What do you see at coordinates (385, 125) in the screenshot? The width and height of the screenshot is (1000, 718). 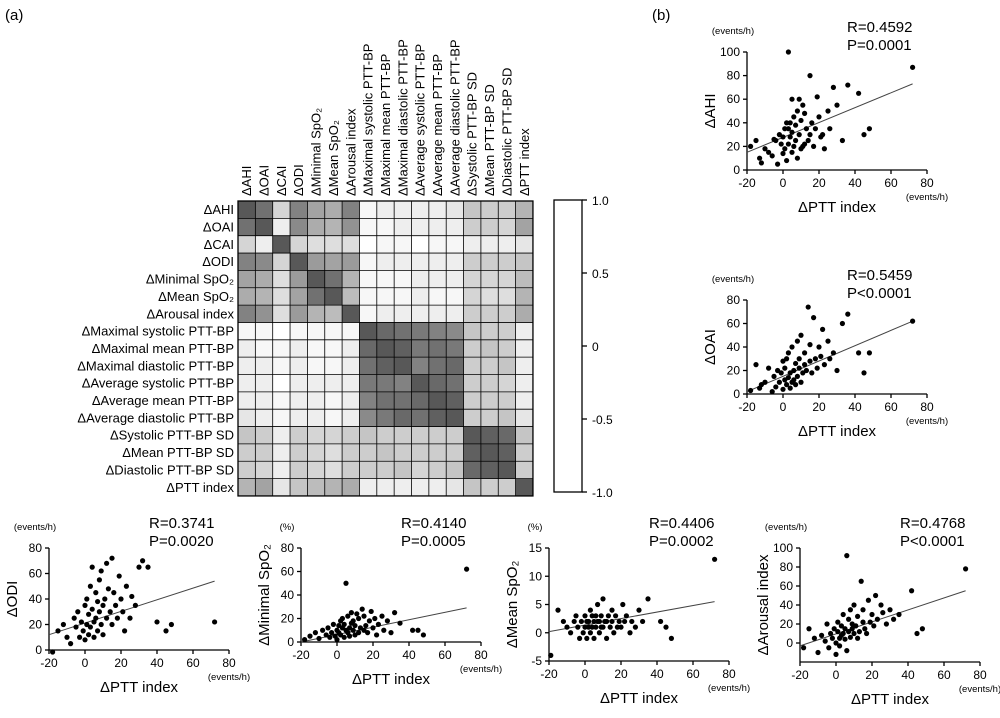 I see `heatmap-col-label: ΔMaximal mean PTT-BP` at bounding box center [385, 125].